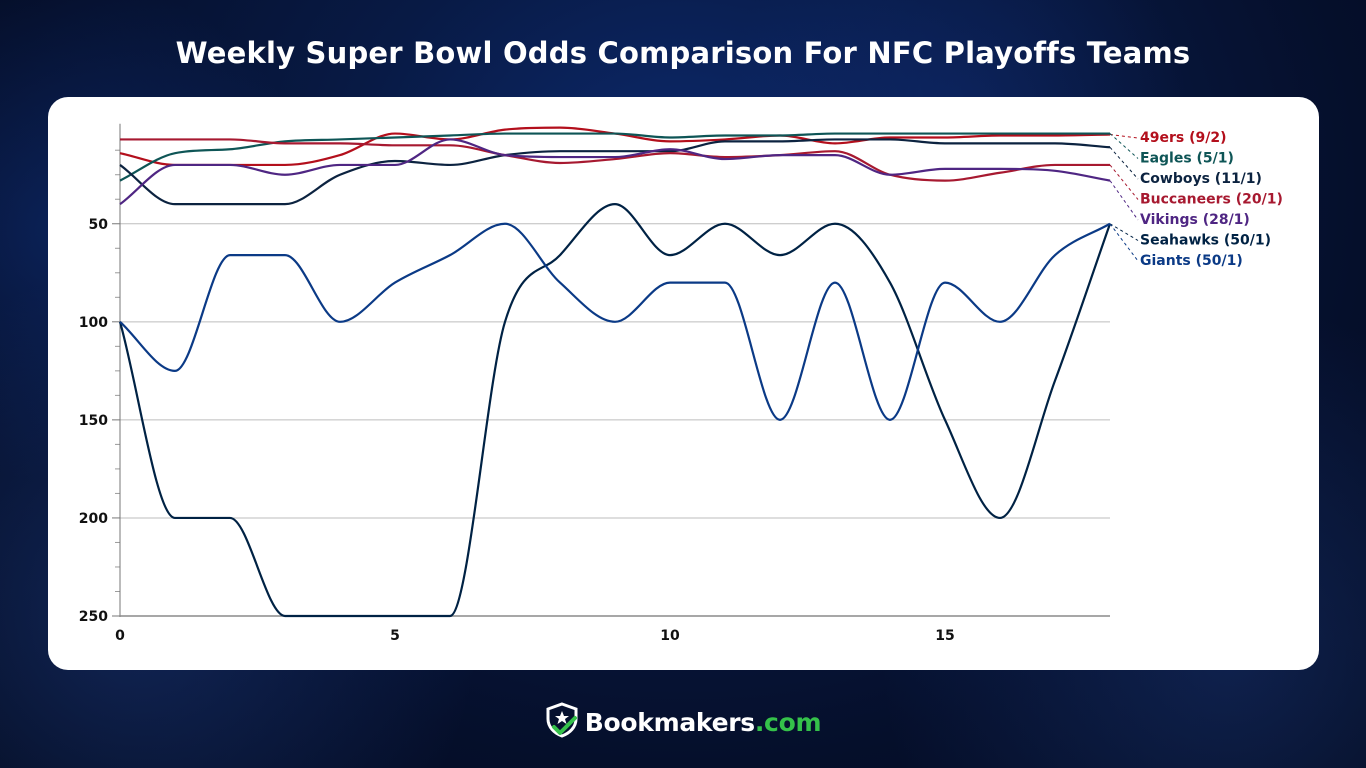 This screenshot has height=768, width=1366. What do you see at coordinates (614, 160) in the screenshot?
I see `series-line-buccaneers` at bounding box center [614, 160].